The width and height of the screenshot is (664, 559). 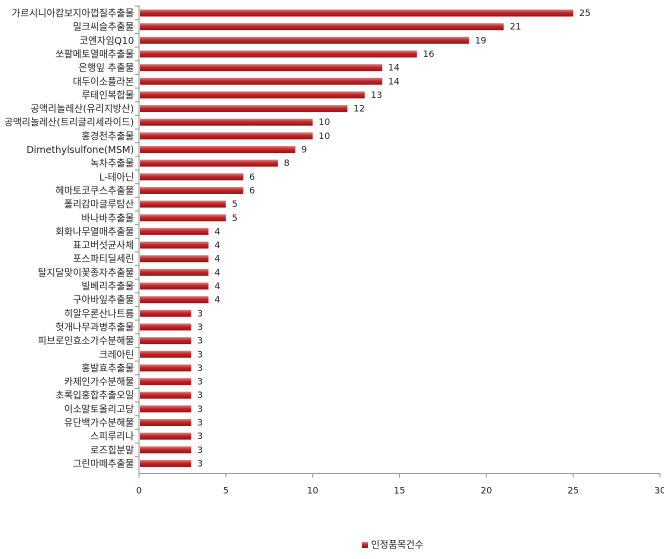 I want to click on category-label: 로즈힙분말, so click(x=112, y=450).